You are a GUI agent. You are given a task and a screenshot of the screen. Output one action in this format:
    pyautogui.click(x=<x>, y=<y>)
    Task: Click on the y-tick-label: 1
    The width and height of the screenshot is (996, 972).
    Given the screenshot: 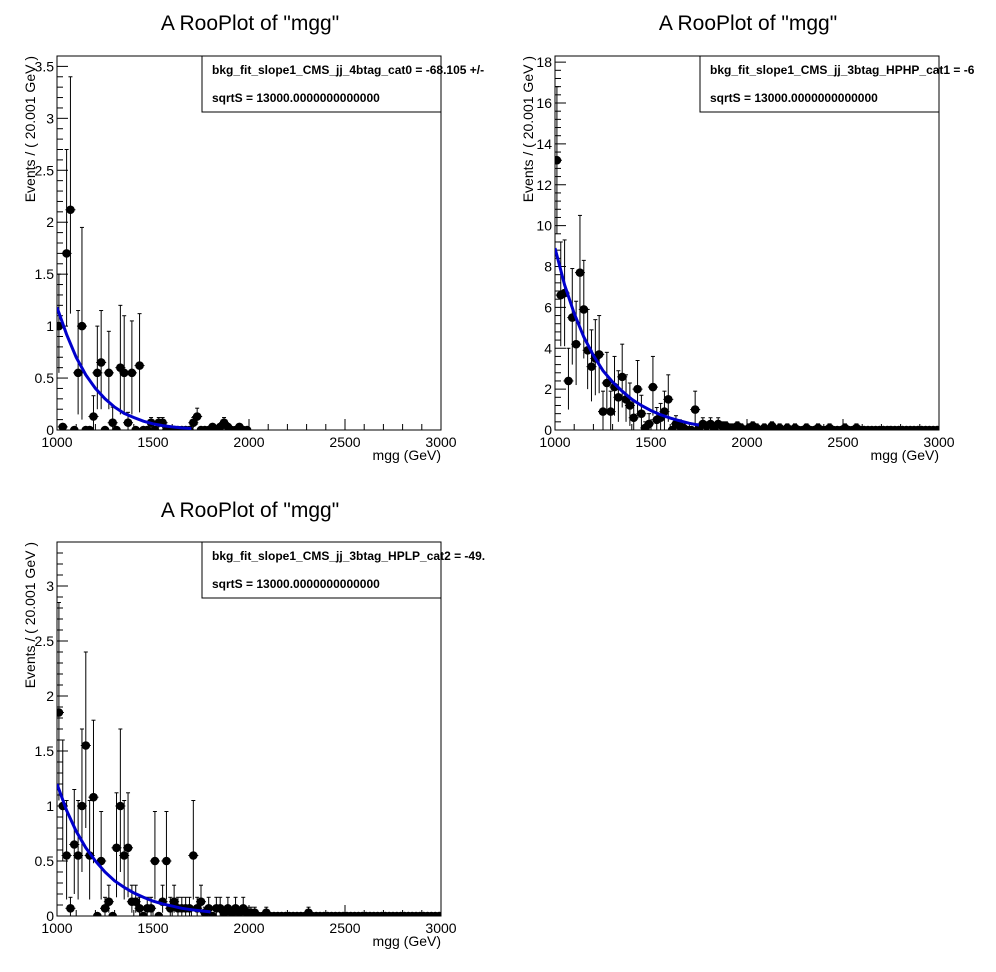 What is the action you would take?
    pyautogui.click(x=50, y=806)
    